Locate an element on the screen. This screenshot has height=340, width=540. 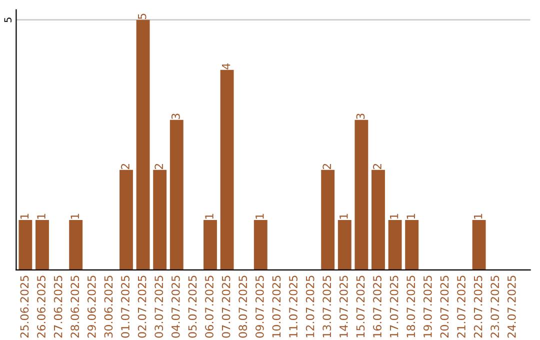
x-tick-label: 02.07.2025 is located at coordinates (142, 307).